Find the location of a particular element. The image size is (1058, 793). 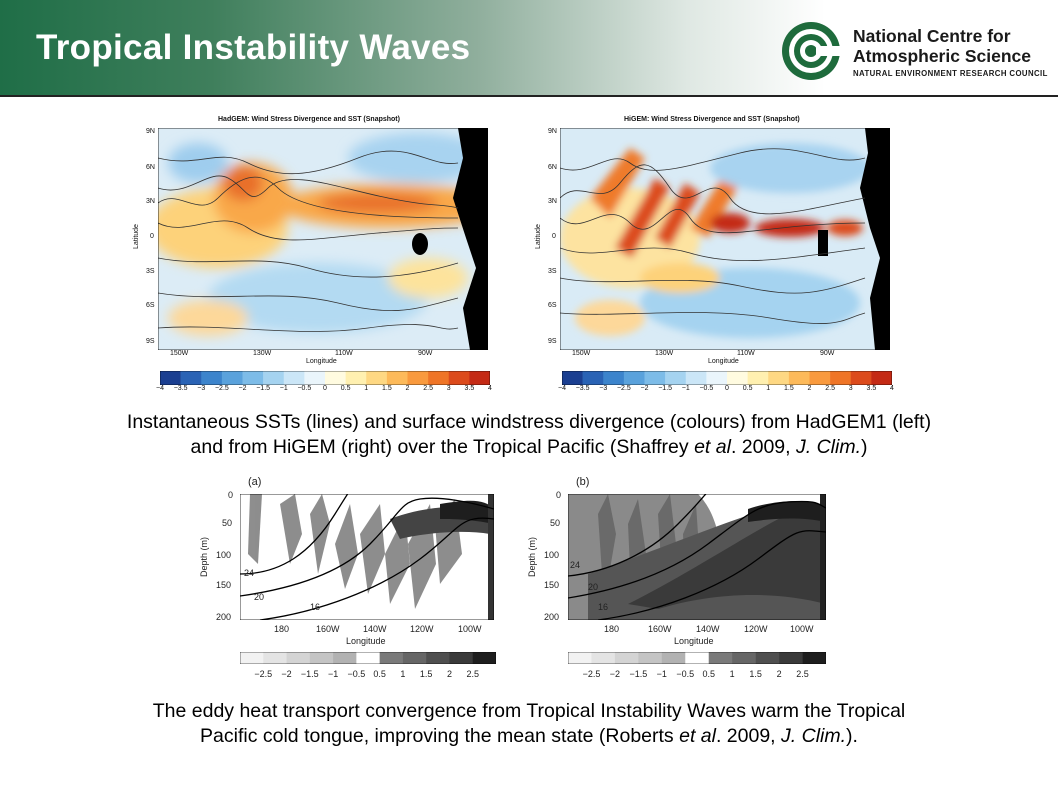

colorbar-label: −2.5 is located at coordinates (623, 388).